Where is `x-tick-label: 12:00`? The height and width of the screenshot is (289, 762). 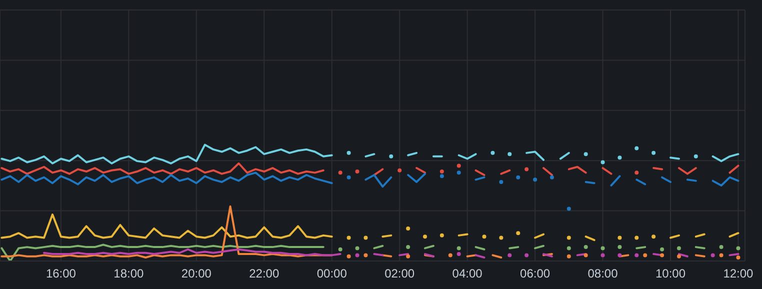
x-tick-label: 12:00 is located at coordinates (738, 273).